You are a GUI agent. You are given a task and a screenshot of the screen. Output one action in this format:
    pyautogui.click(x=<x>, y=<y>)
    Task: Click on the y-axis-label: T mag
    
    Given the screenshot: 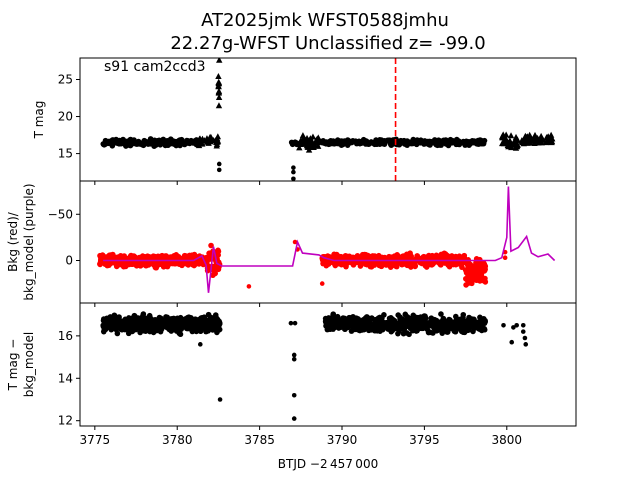 What is the action you would take?
    pyautogui.click(x=39, y=120)
    